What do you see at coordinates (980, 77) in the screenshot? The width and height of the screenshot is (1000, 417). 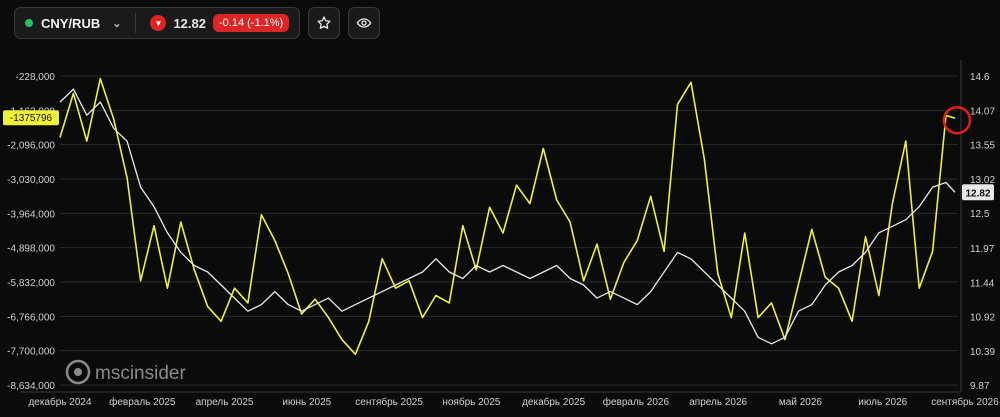 I see `right-tick-label: 14.6` at bounding box center [980, 77].